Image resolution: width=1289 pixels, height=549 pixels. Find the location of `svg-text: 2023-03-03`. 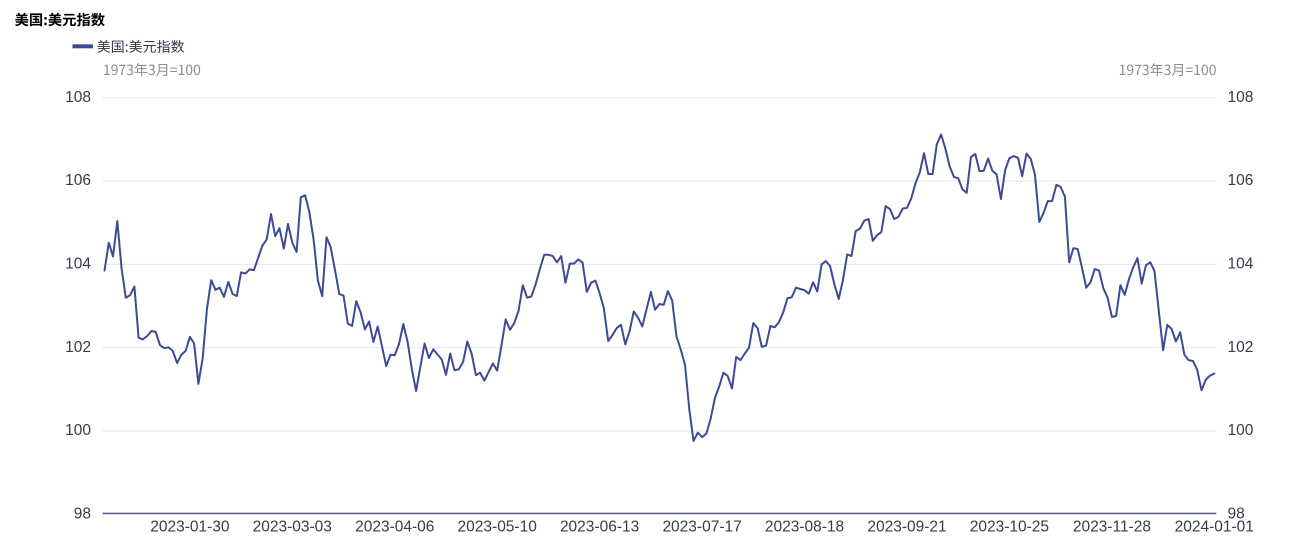

svg-text: 2023-03-03 is located at coordinates (292, 527).